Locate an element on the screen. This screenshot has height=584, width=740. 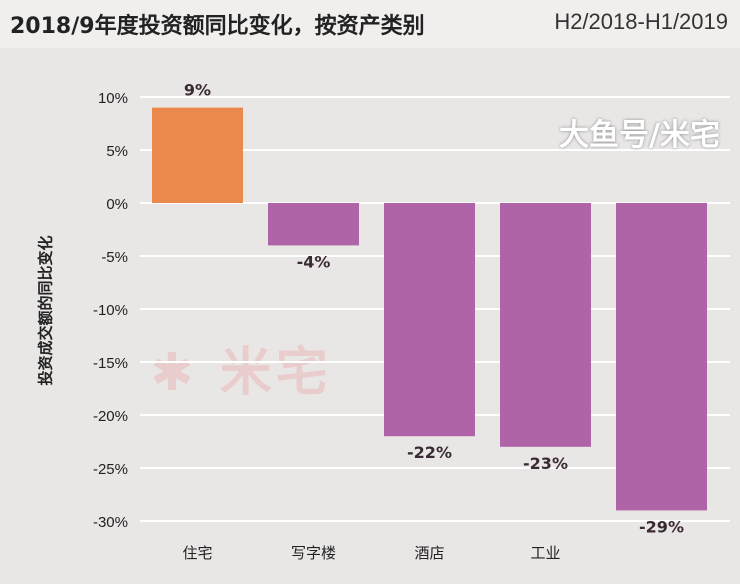
y-tick-label: 0% is located at coordinates (117, 204).